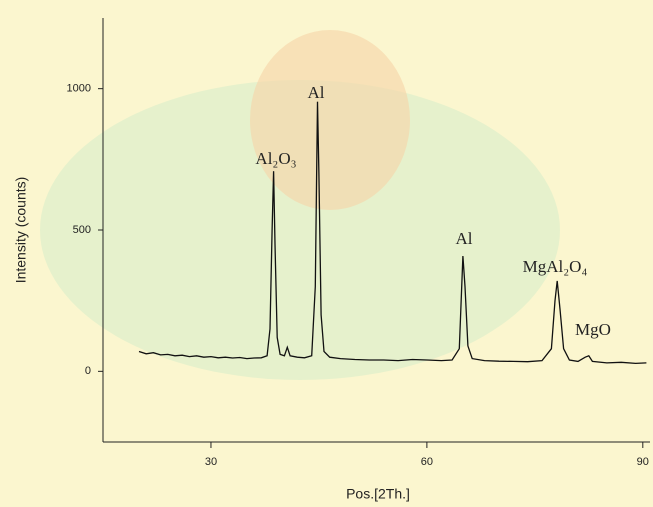  I want to click on peak-label: Al₂O₃, so click(275, 158).